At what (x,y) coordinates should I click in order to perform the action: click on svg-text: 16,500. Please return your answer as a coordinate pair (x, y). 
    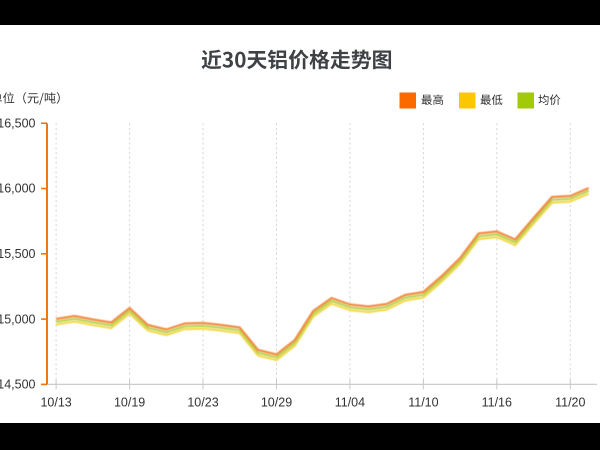
    Looking at the image, I should click on (18, 123).